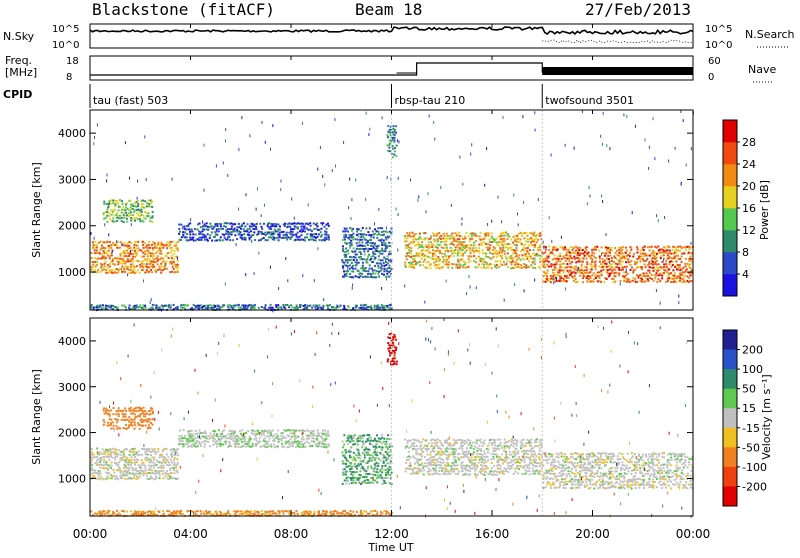 The image size is (800, 558). I want to click on nave-tick-top: 60, so click(714, 61).